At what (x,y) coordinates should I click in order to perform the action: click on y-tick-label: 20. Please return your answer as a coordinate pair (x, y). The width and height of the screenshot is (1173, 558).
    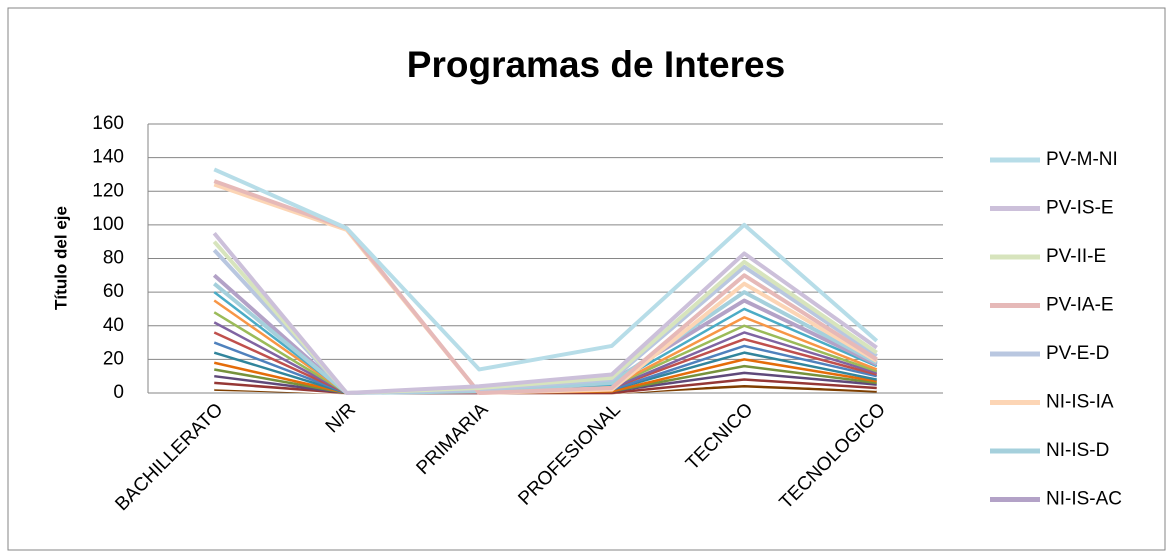
    Looking at the image, I should click on (113, 358).